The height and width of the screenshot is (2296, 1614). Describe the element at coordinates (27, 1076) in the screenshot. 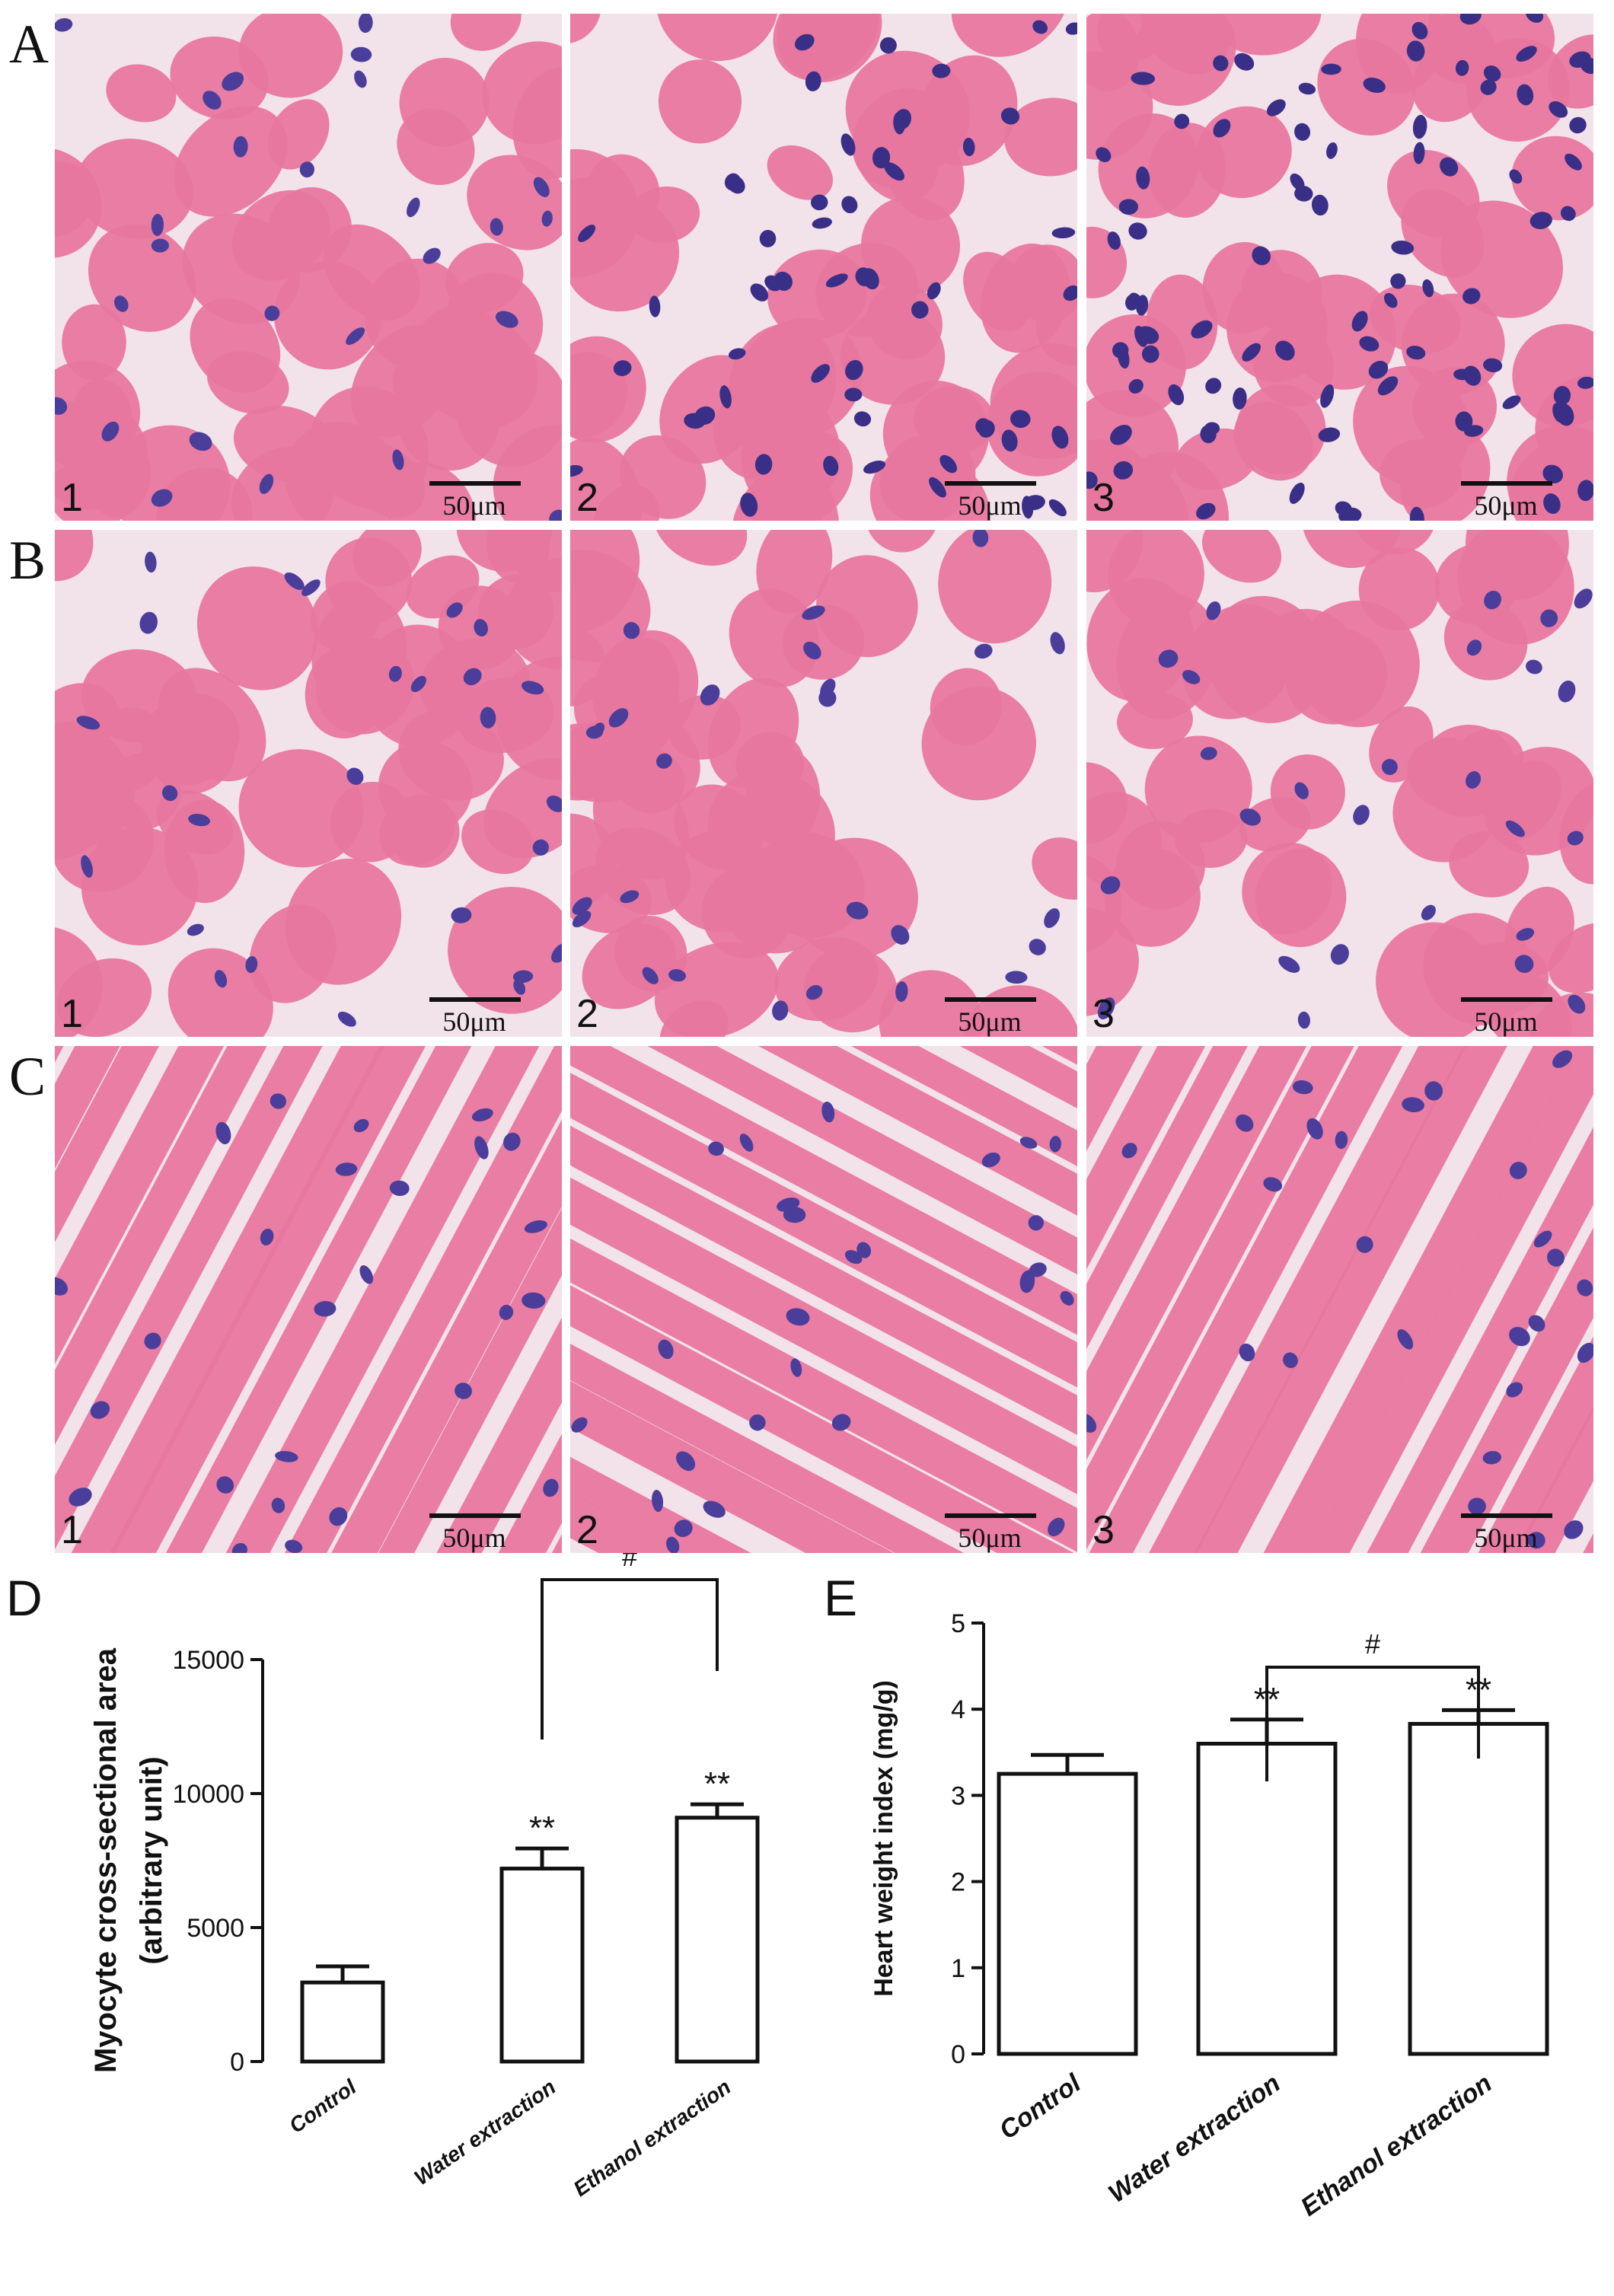

I see `row-label-c: C` at that location.